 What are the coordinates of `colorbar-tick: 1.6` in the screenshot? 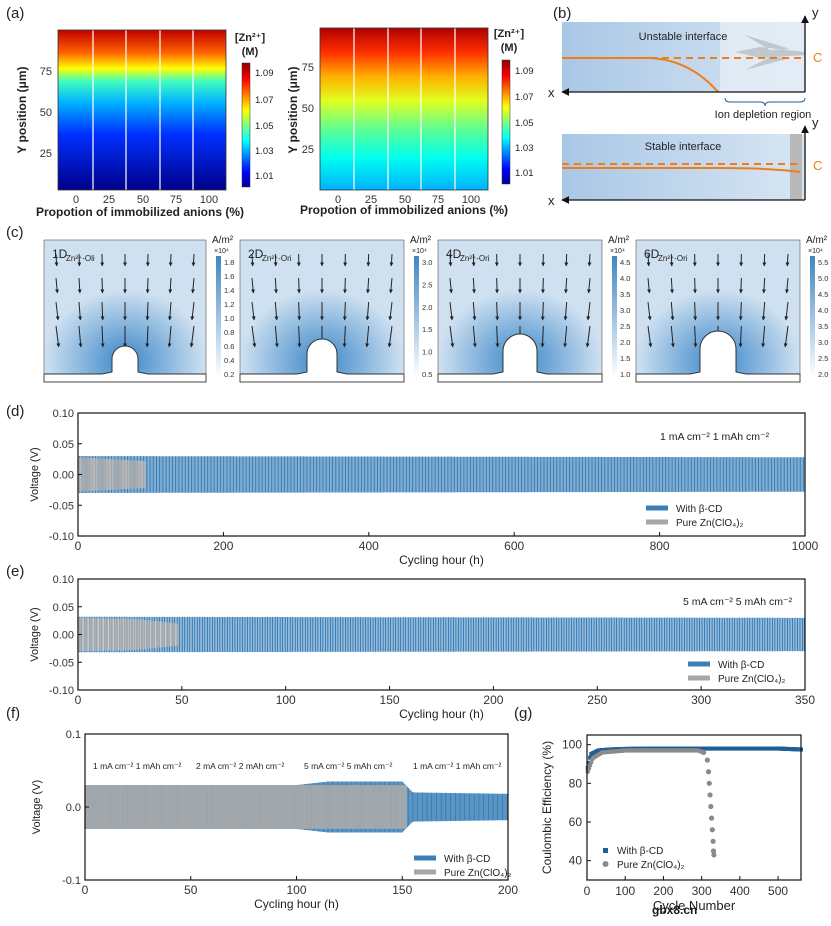 It's located at (229, 276).